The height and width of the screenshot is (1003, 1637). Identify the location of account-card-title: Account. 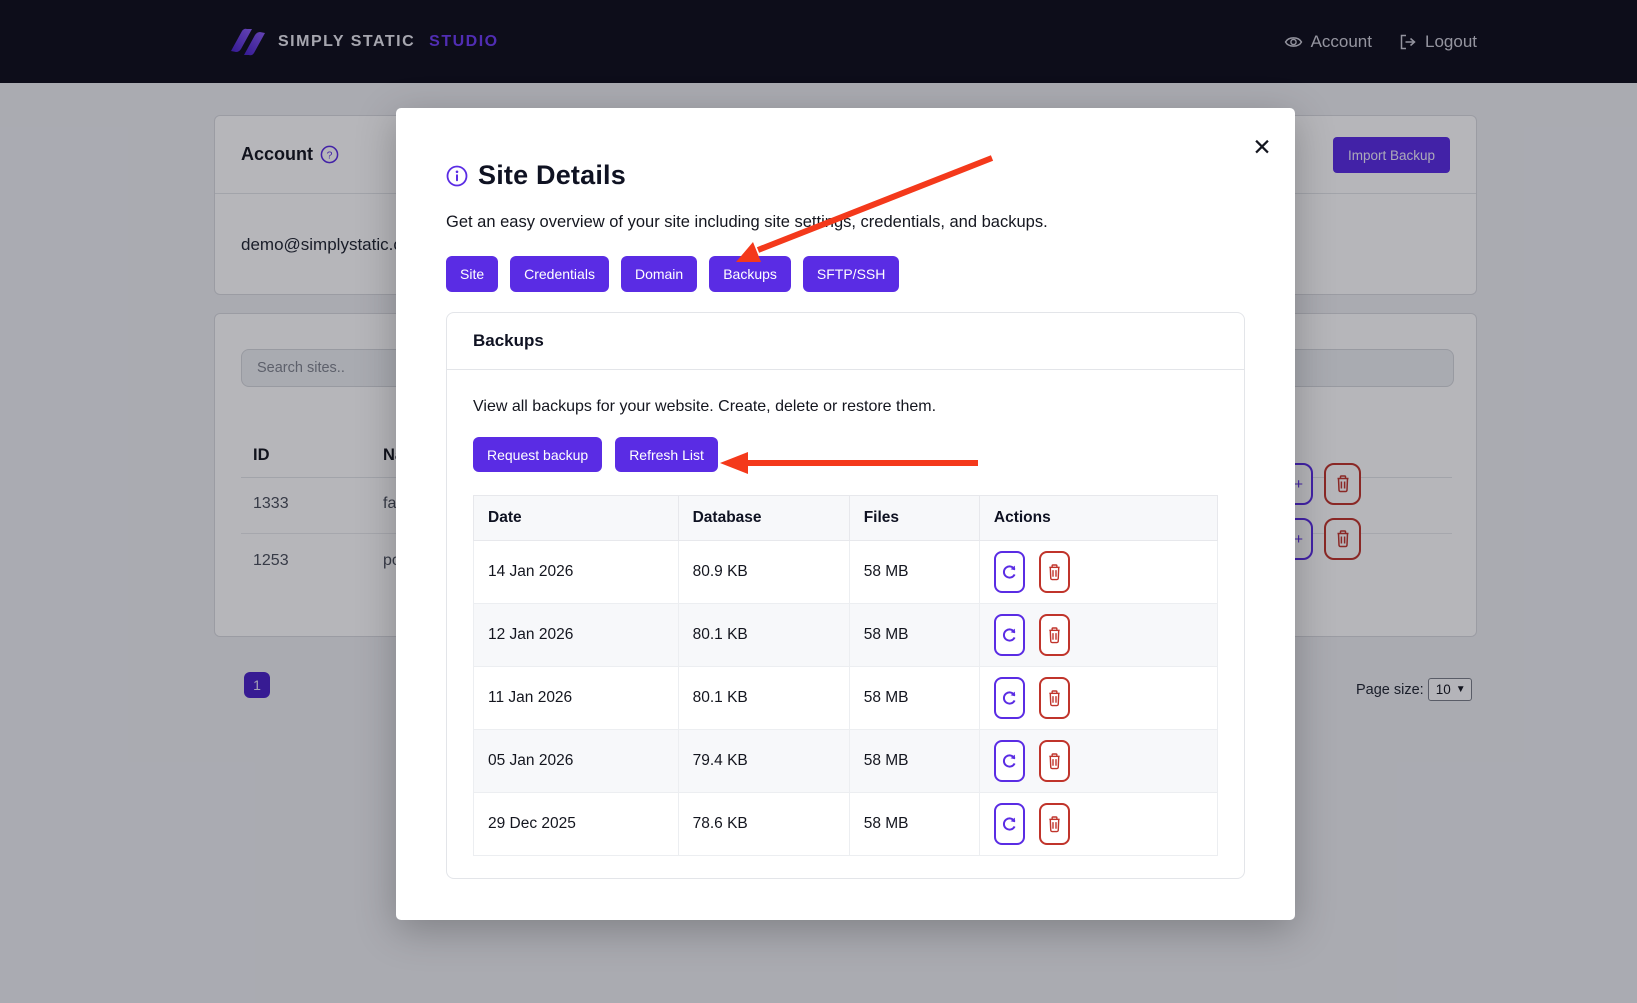
(277, 154).